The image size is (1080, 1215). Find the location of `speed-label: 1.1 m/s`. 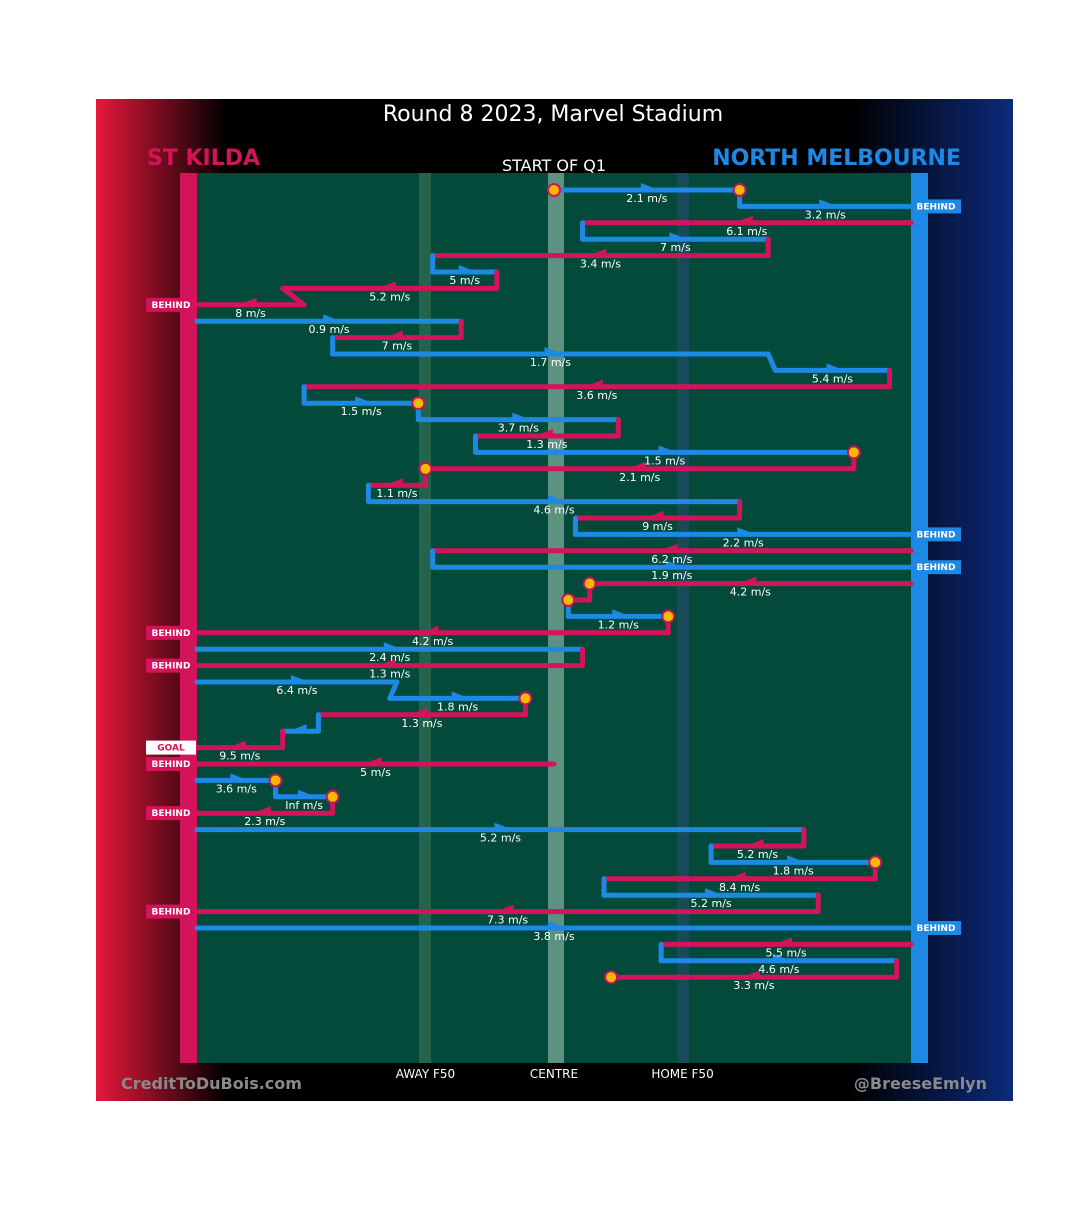

speed-label: 1.1 m/s is located at coordinates (396, 493).